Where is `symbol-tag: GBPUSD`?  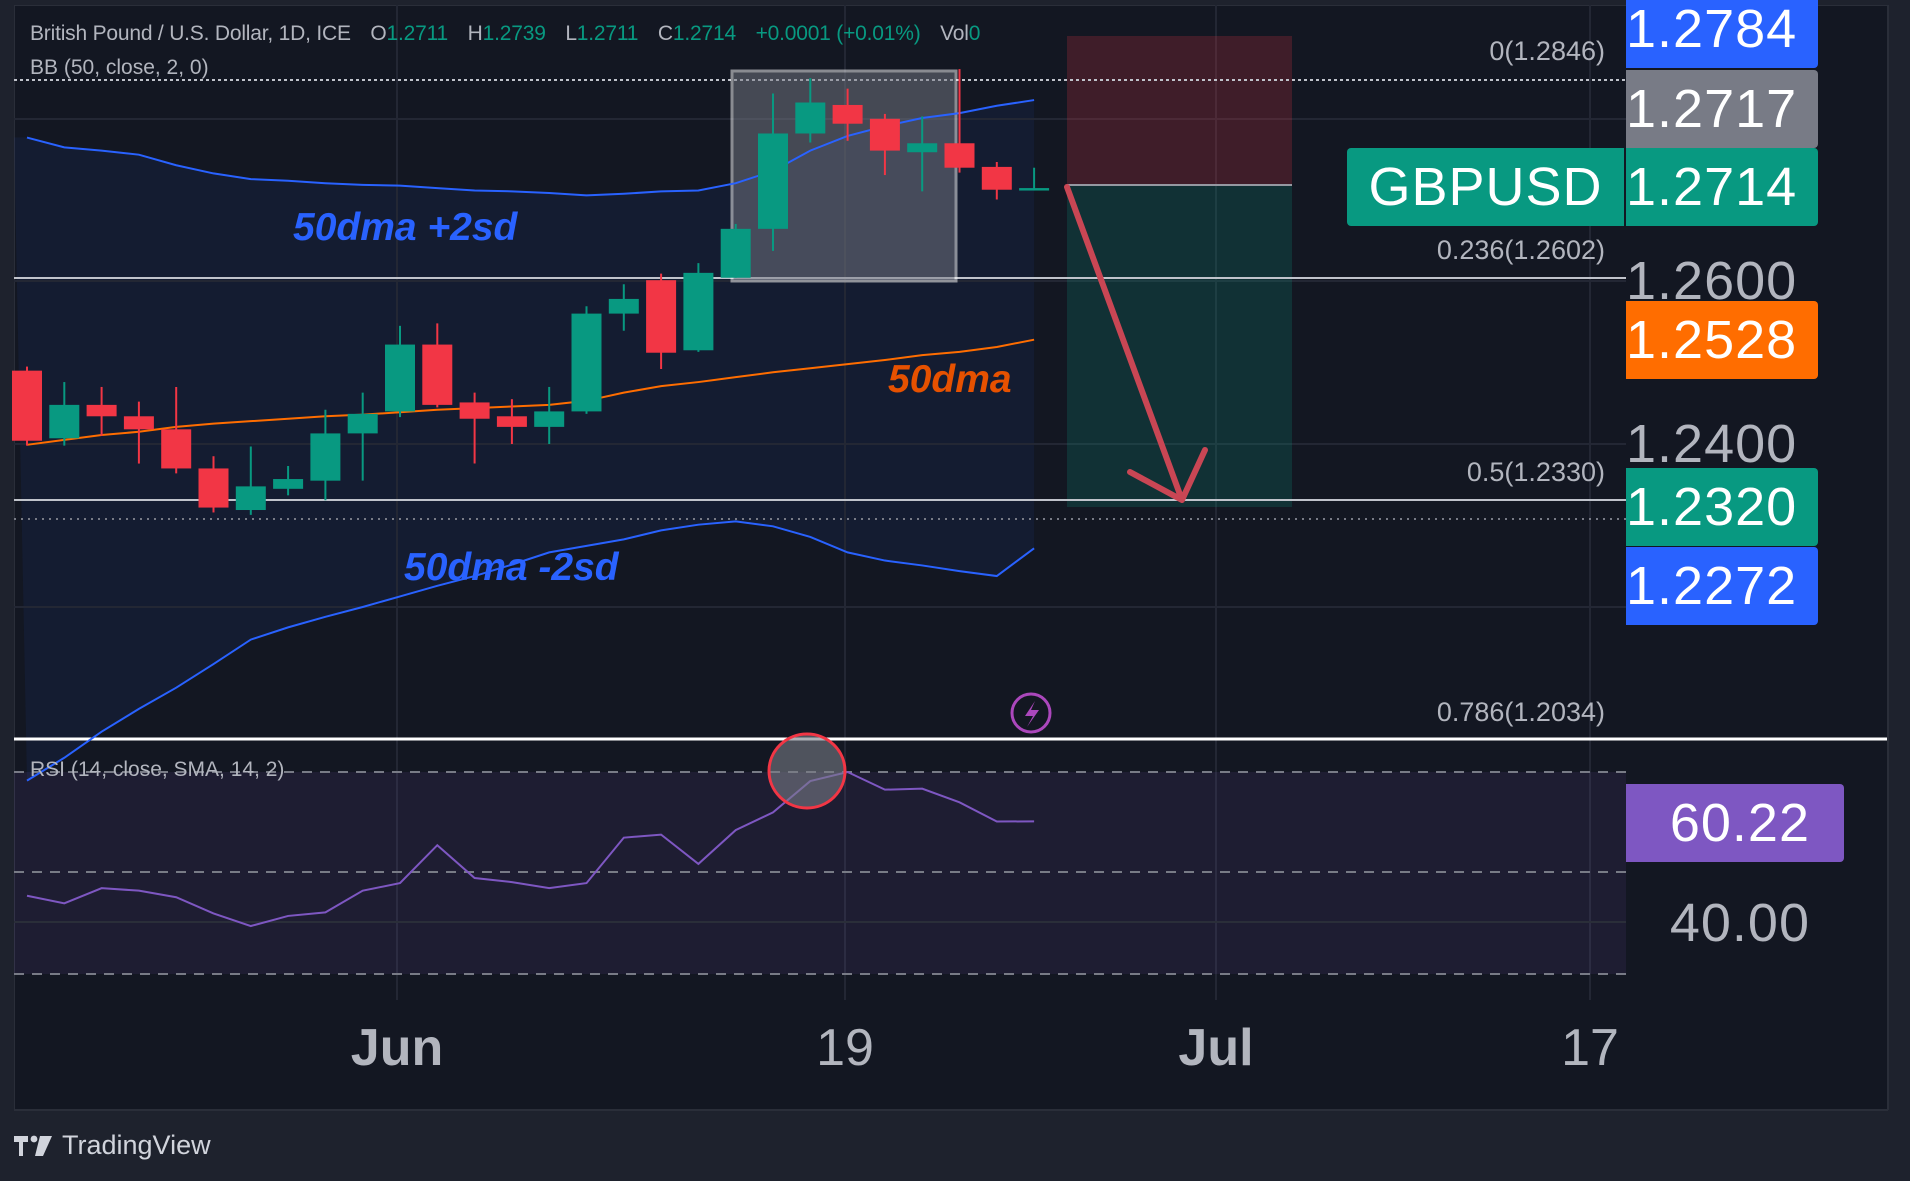
symbol-tag: GBPUSD is located at coordinates (1485, 187).